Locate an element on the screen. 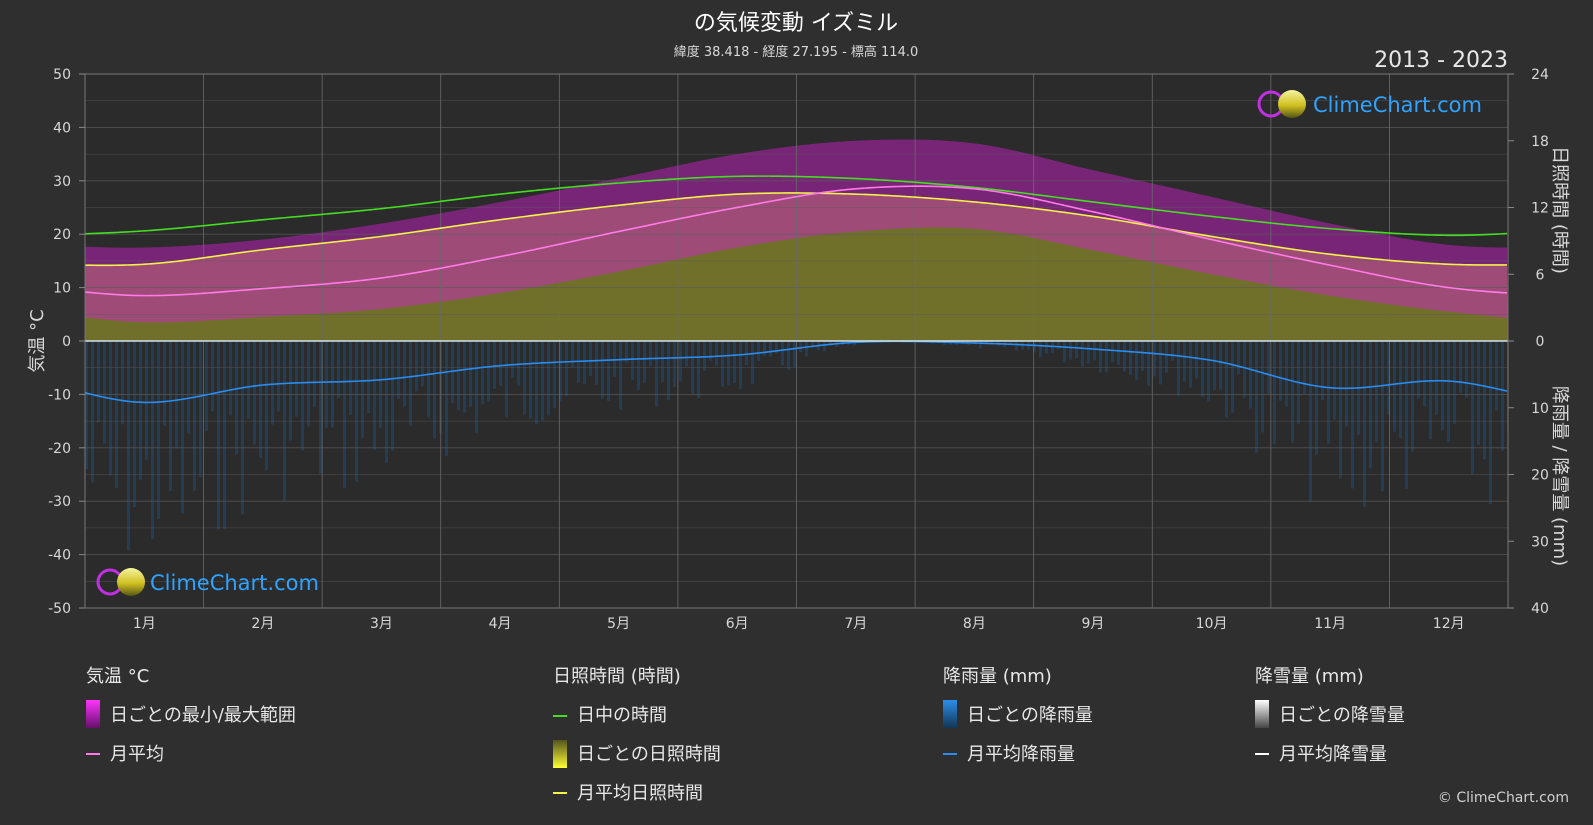 This screenshot has height=825, width=1593. right-axis-top-label: 日照時間 (時間) is located at coordinates (1559, 210).